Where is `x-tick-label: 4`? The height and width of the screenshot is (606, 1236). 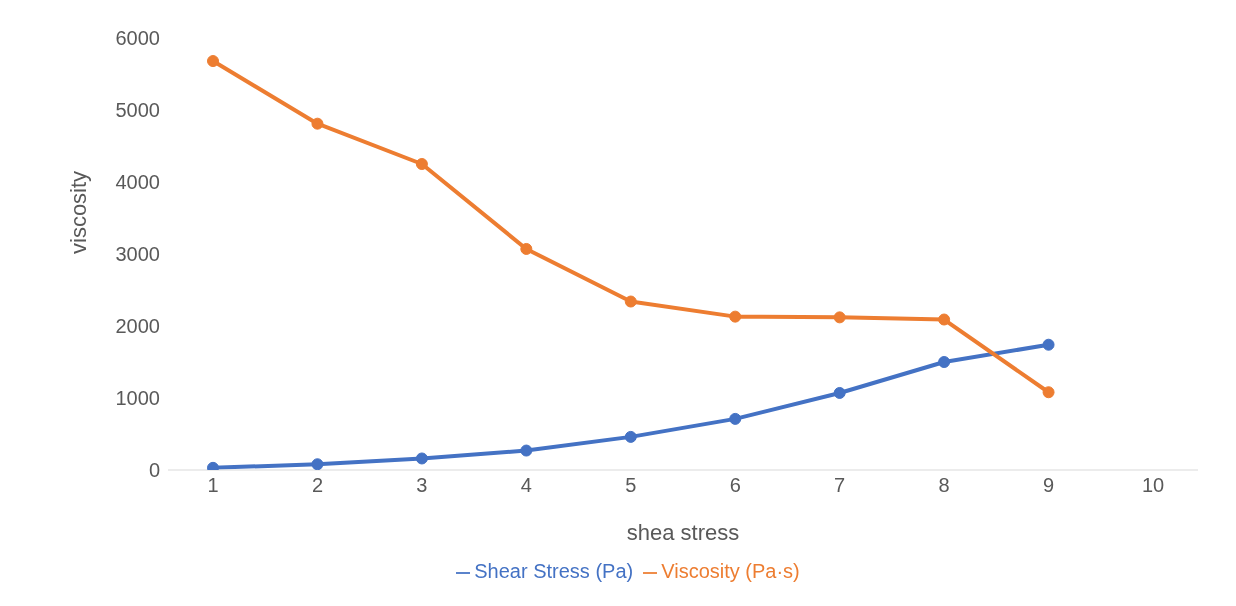
x-tick-label: 4 is located at coordinates (526, 485).